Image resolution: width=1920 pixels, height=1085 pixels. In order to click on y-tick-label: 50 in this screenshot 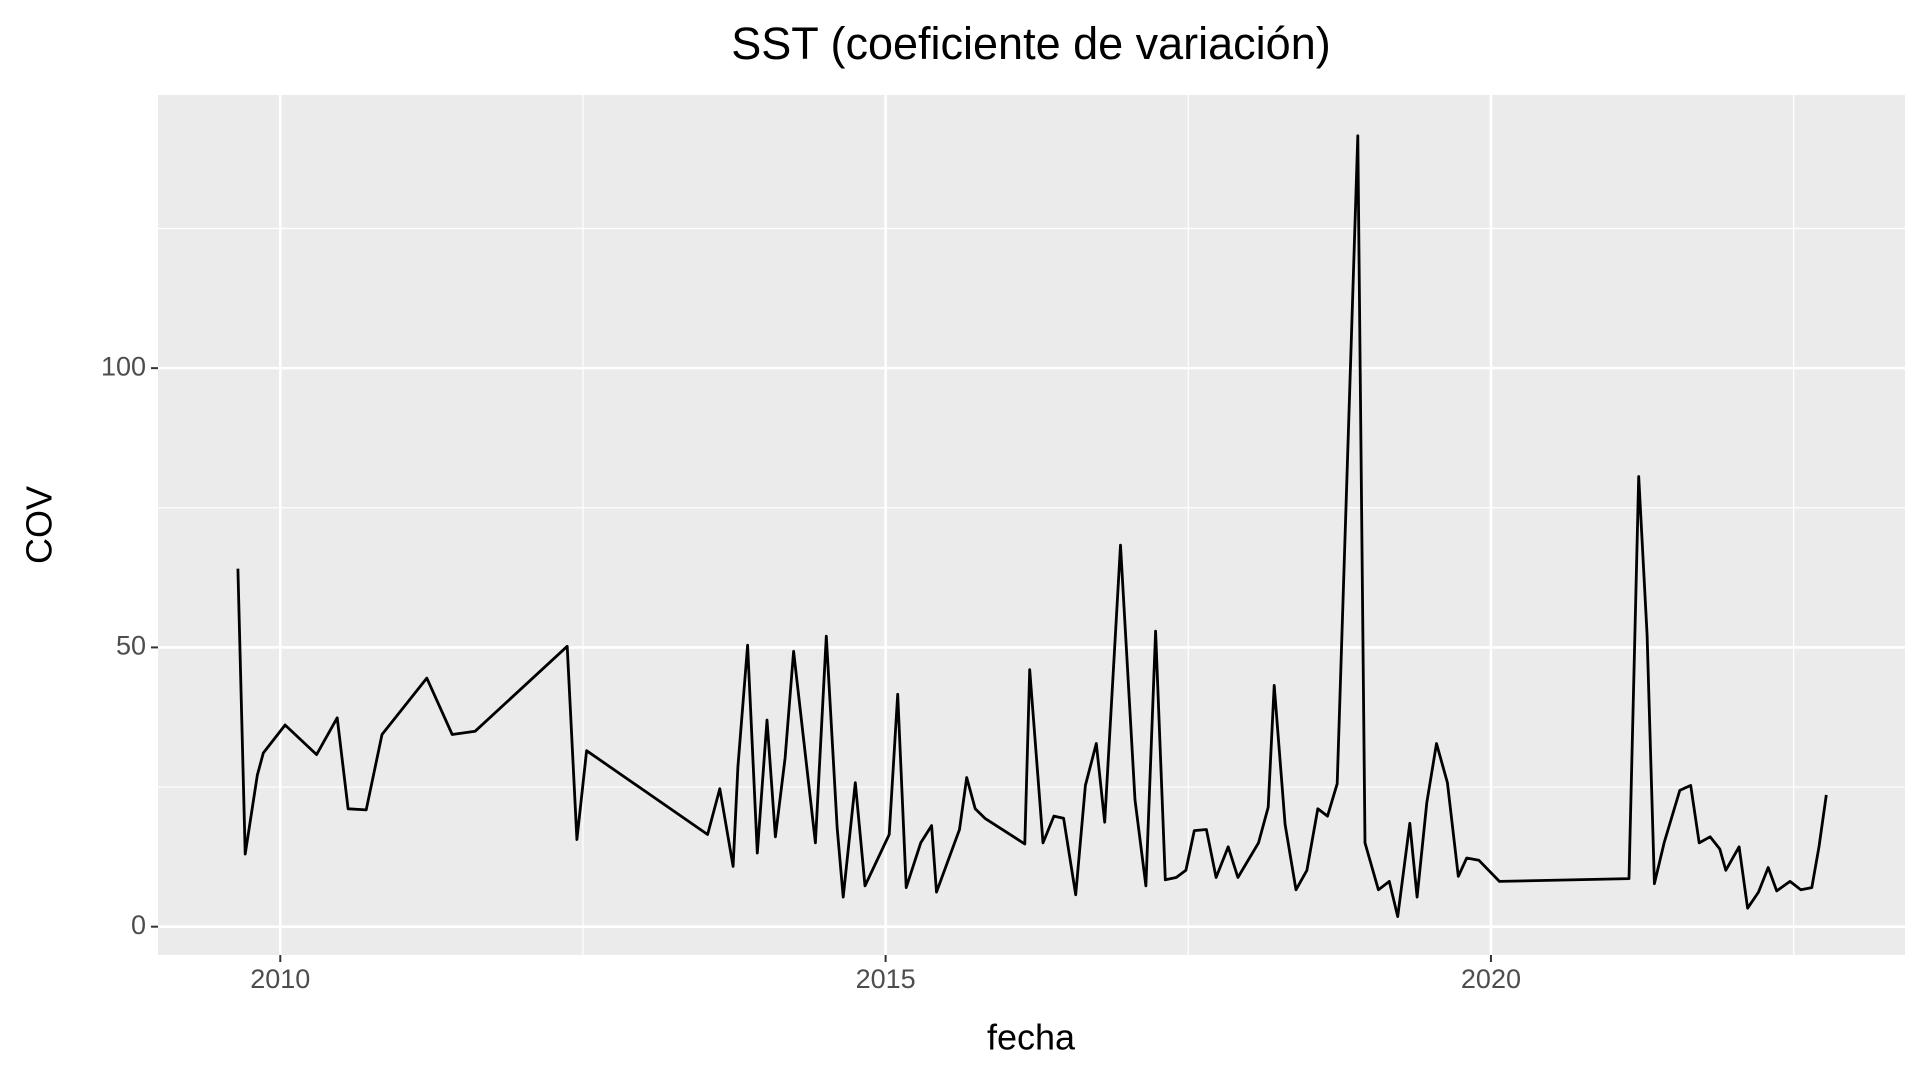, I will do `click(131, 646)`.